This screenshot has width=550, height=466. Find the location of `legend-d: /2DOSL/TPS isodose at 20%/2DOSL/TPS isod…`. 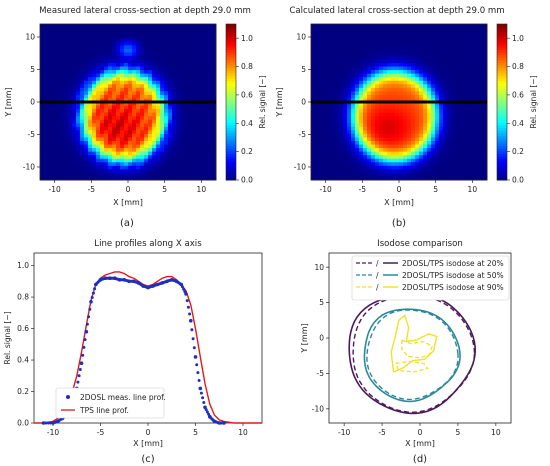

legend-d: /2DOSL/TPS isodose at 20%/2DOSL/TPS isod… is located at coordinates (430, 278).